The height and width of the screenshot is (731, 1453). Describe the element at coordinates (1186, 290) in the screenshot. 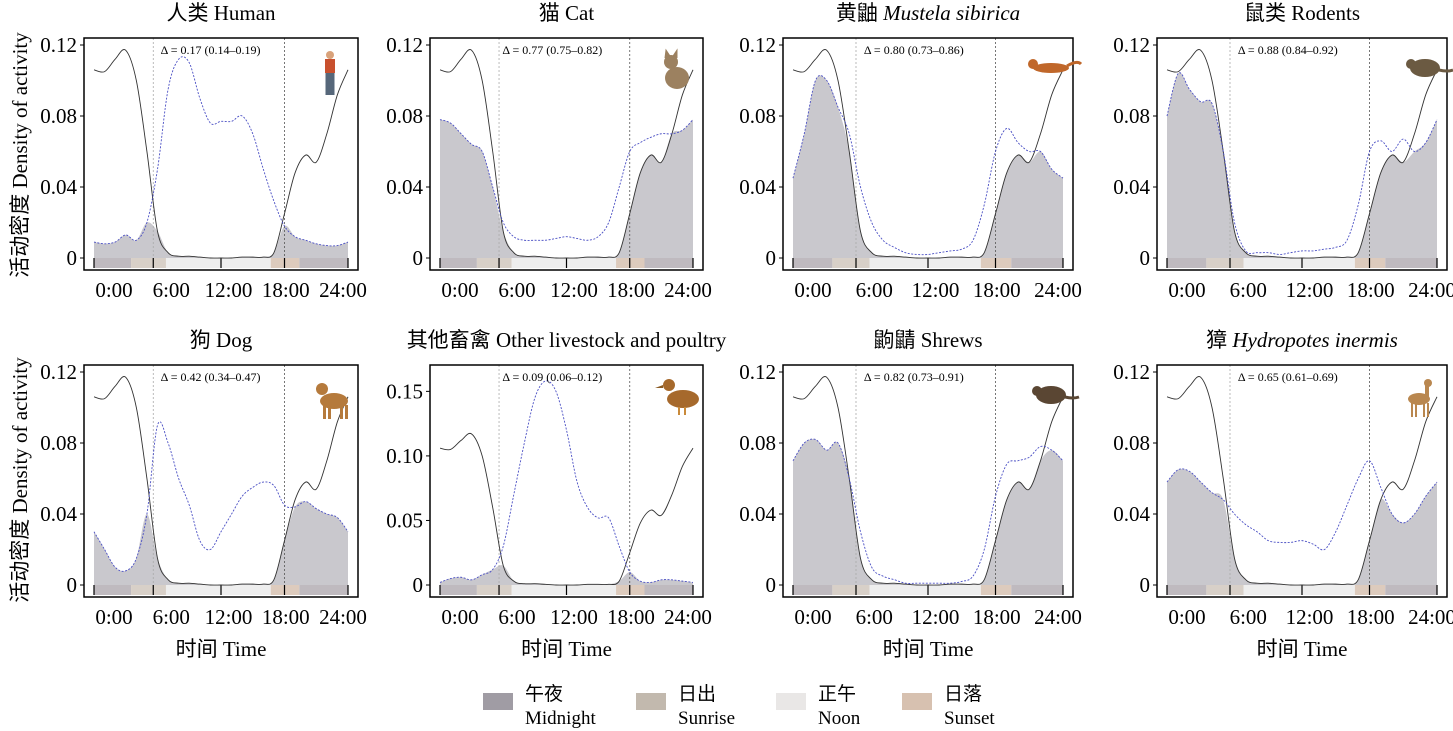

I see `x-tick-label: 0:00` at that location.